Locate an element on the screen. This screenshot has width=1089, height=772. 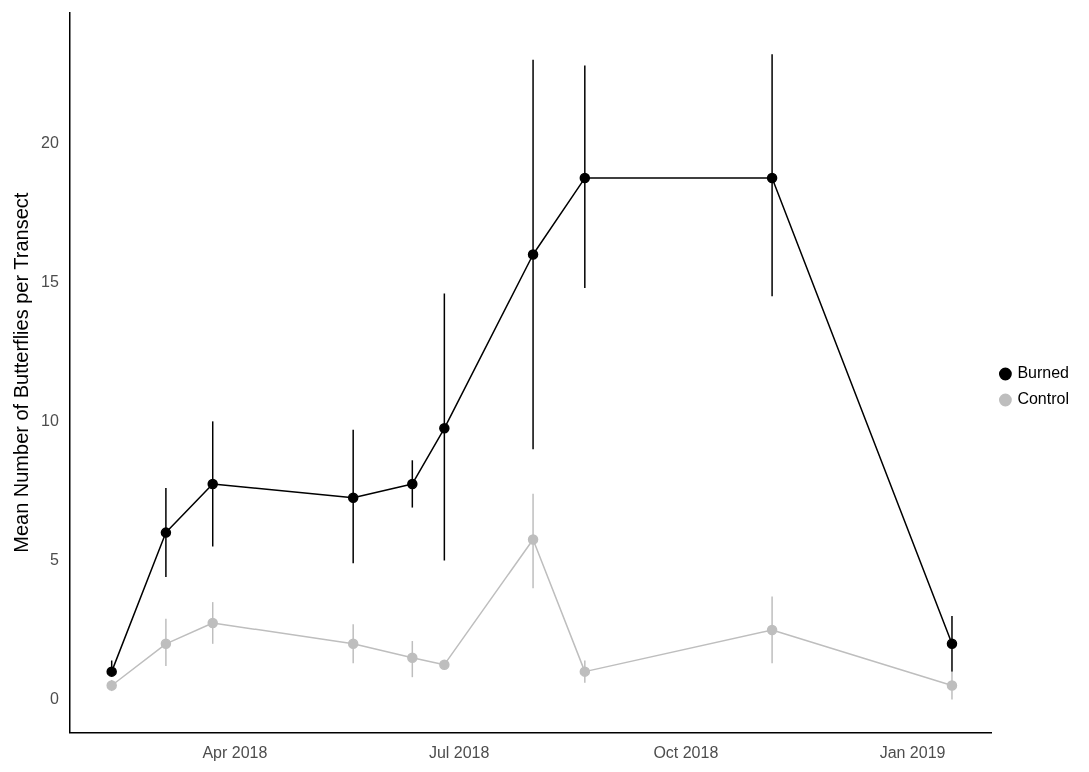
x-tick-label: Jan 2019 is located at coordinates (912, 752).